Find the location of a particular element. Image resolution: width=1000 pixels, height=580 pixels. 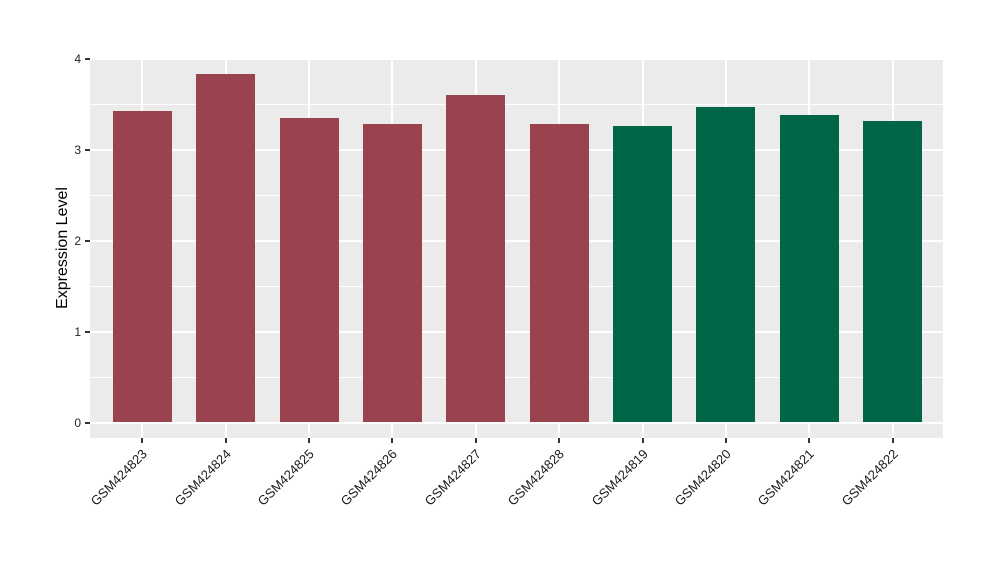

x-tick-label-text: GSM424819 is located at coordinates (619, 477).